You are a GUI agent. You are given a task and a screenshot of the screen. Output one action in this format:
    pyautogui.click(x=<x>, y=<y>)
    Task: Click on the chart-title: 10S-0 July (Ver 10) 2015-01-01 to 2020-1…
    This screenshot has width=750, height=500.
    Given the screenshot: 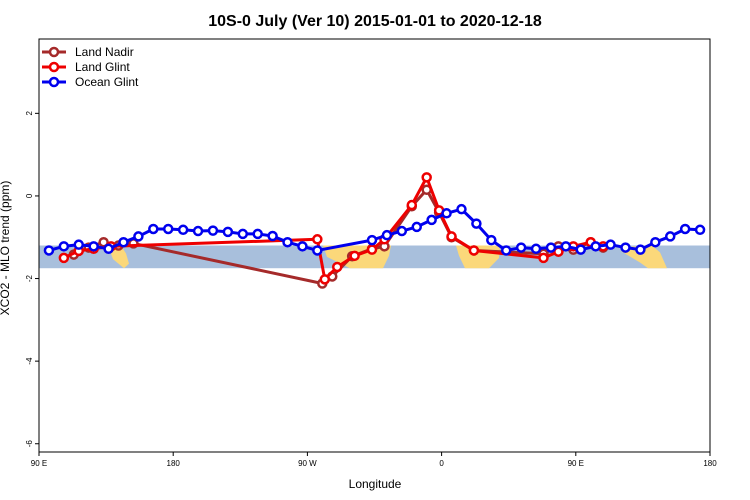 What is the action you would take?
    pyautogui.click(x=375, y=21)
    